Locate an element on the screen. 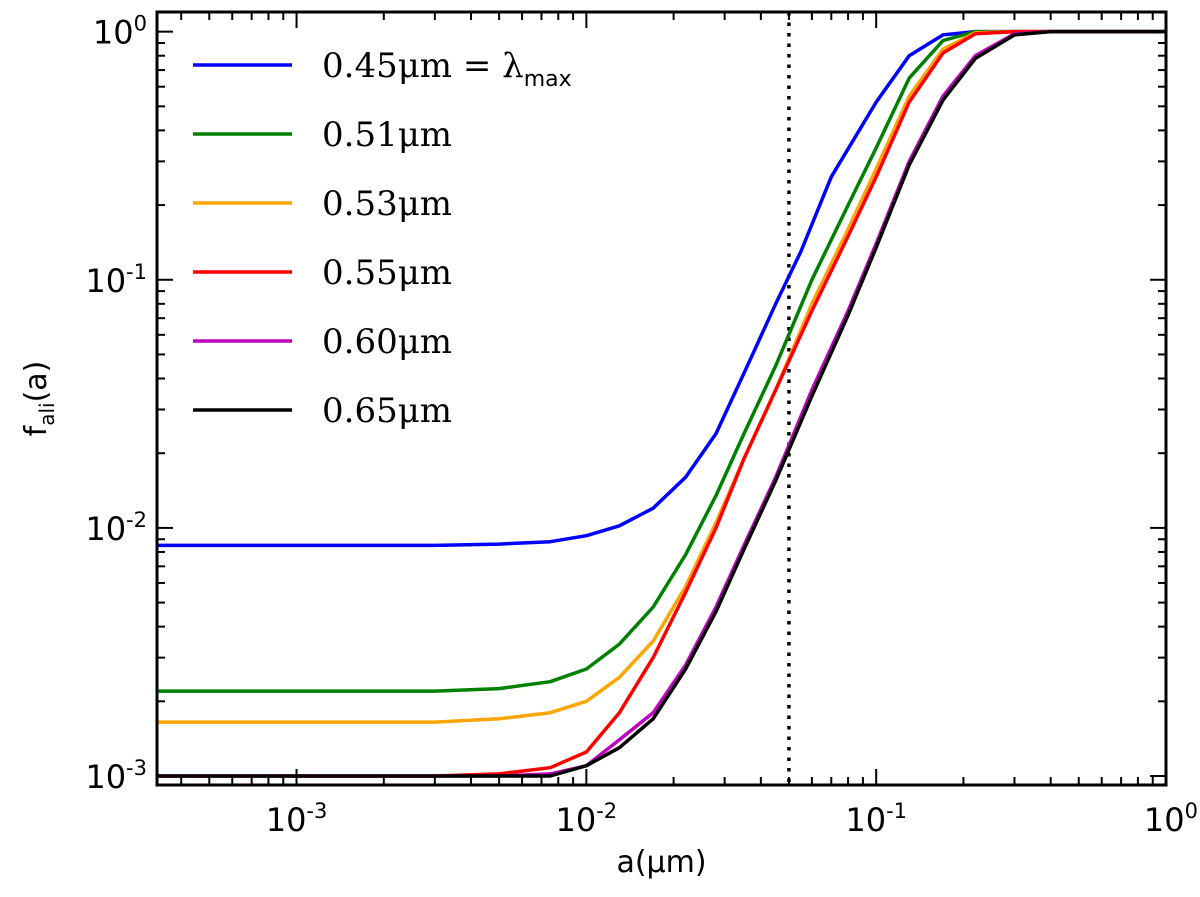 The image size is (1200, 897). y-axis-label: fali(a) is located at coordinates (39, 399).